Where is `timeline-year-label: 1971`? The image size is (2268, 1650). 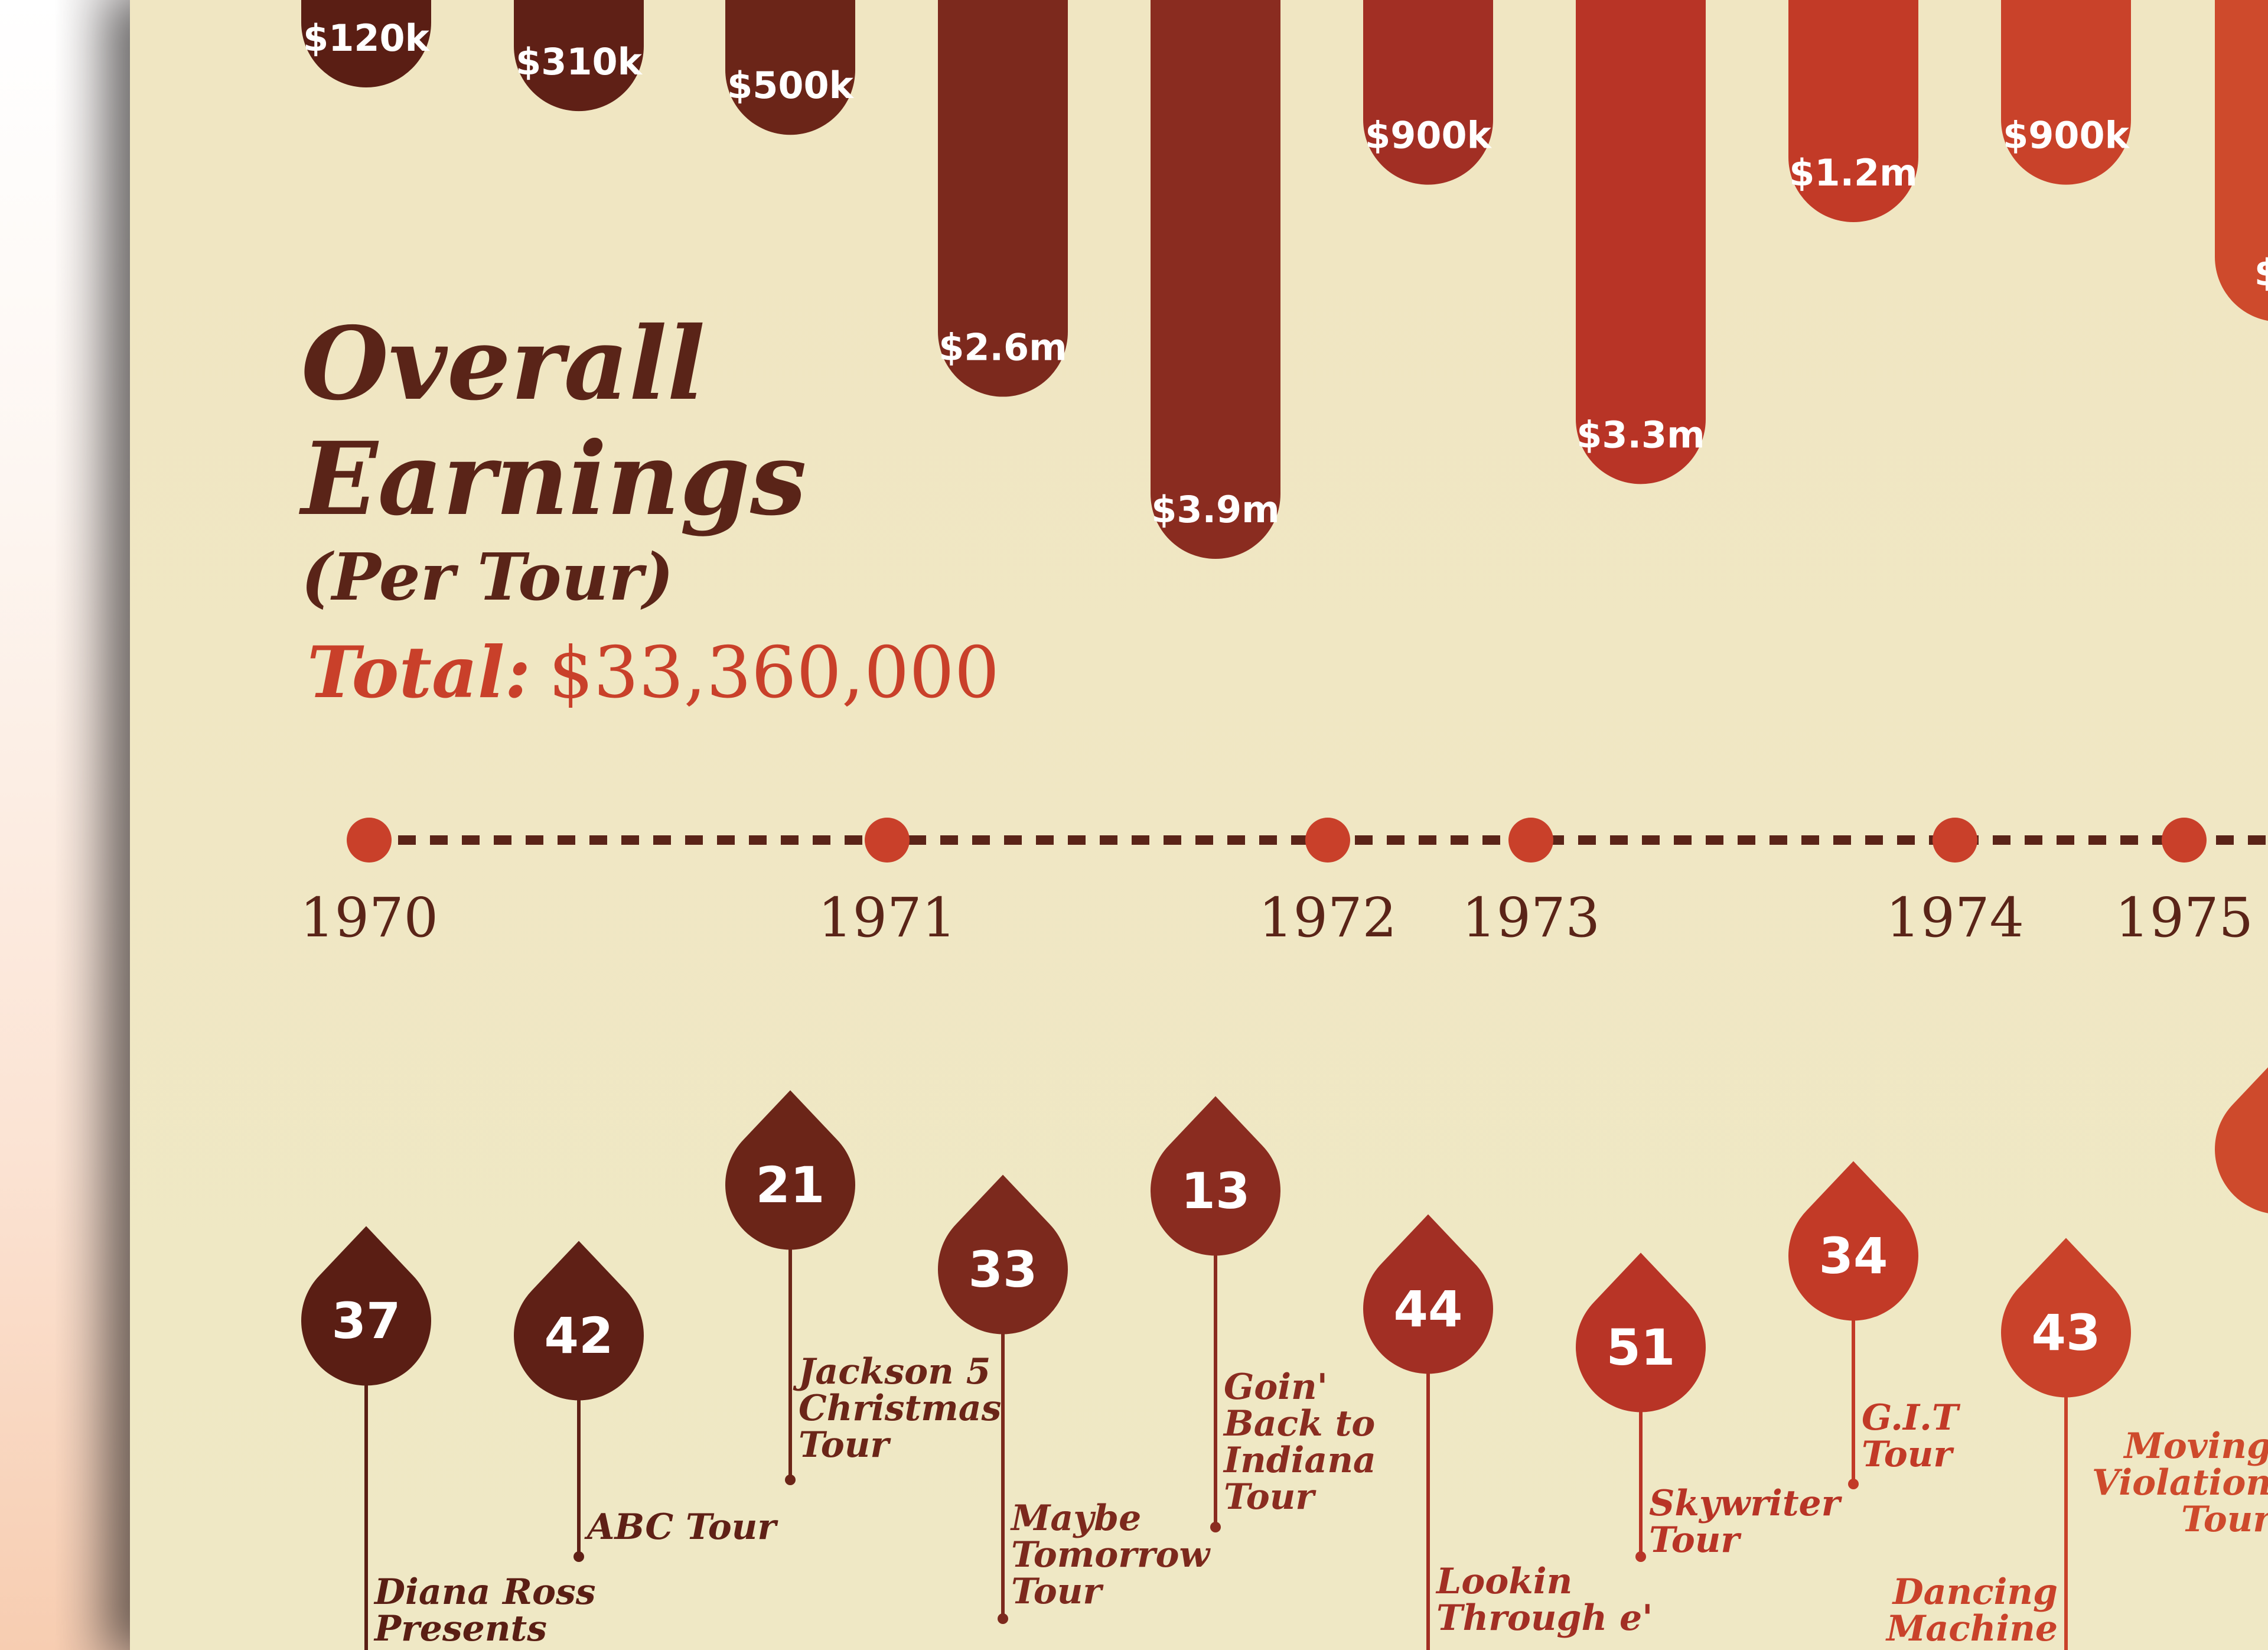
timeline-year-label: 1971 is located at coordinates (887, 917).